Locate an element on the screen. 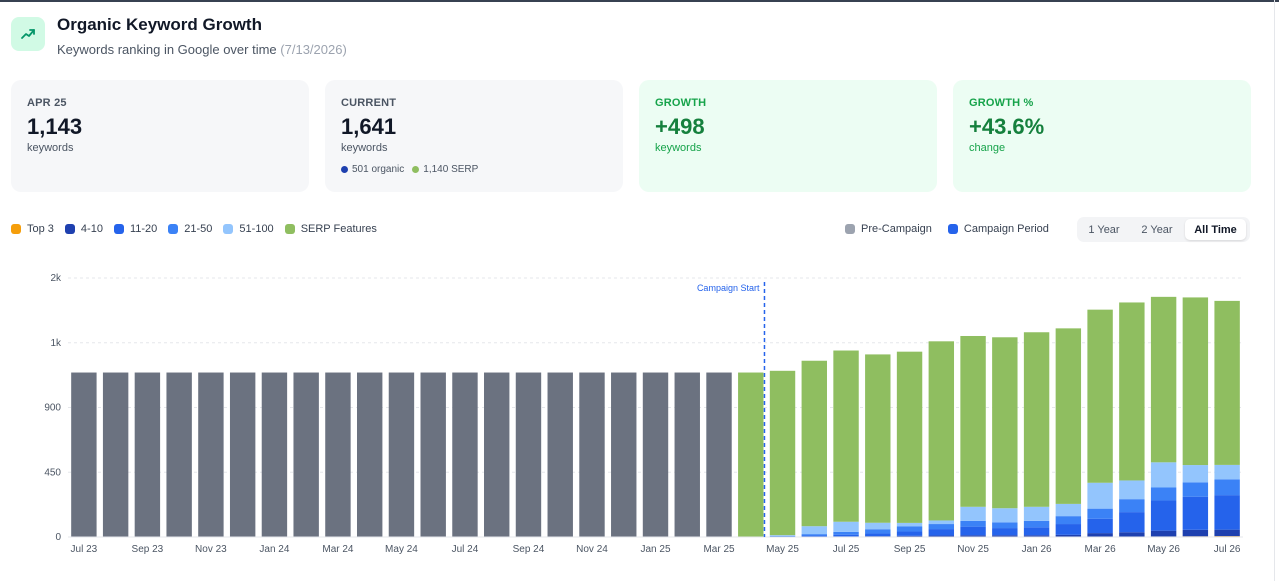 This screenshot has height=581, width=1279. y-tick-label: 2k is located at coordinates (56, 278).